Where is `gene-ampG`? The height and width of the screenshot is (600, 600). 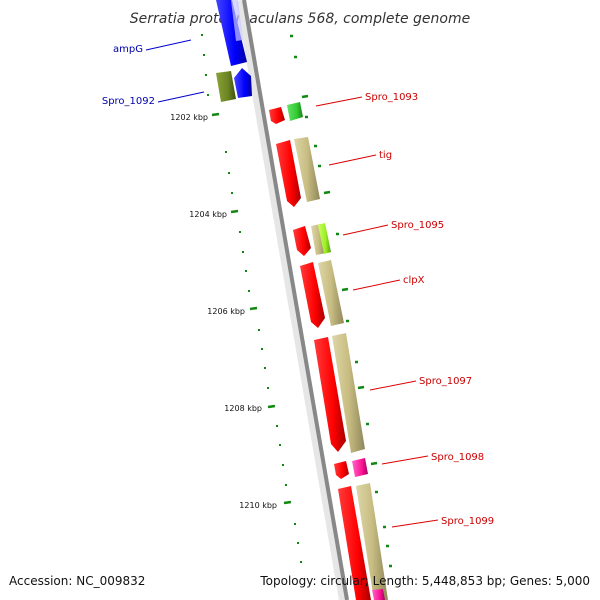 gene-ampG is located at coordinates (231, 33).